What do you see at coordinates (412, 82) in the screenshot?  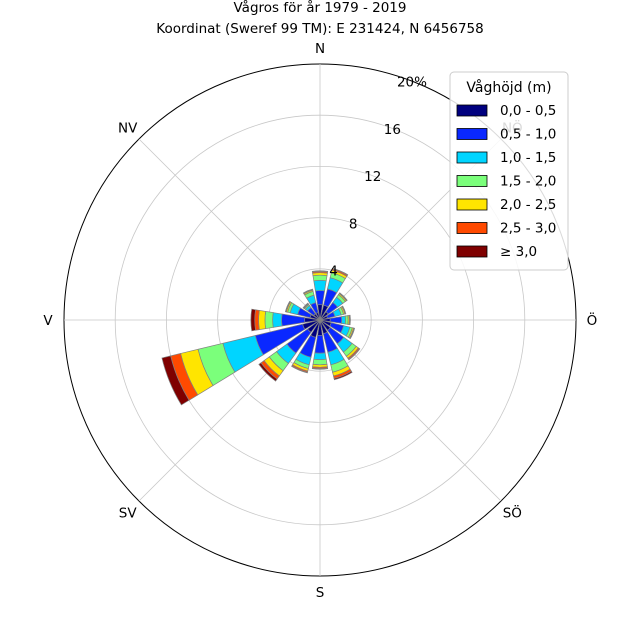 I see `radial-tick-label: 20%` at bounding box center [412, 82].